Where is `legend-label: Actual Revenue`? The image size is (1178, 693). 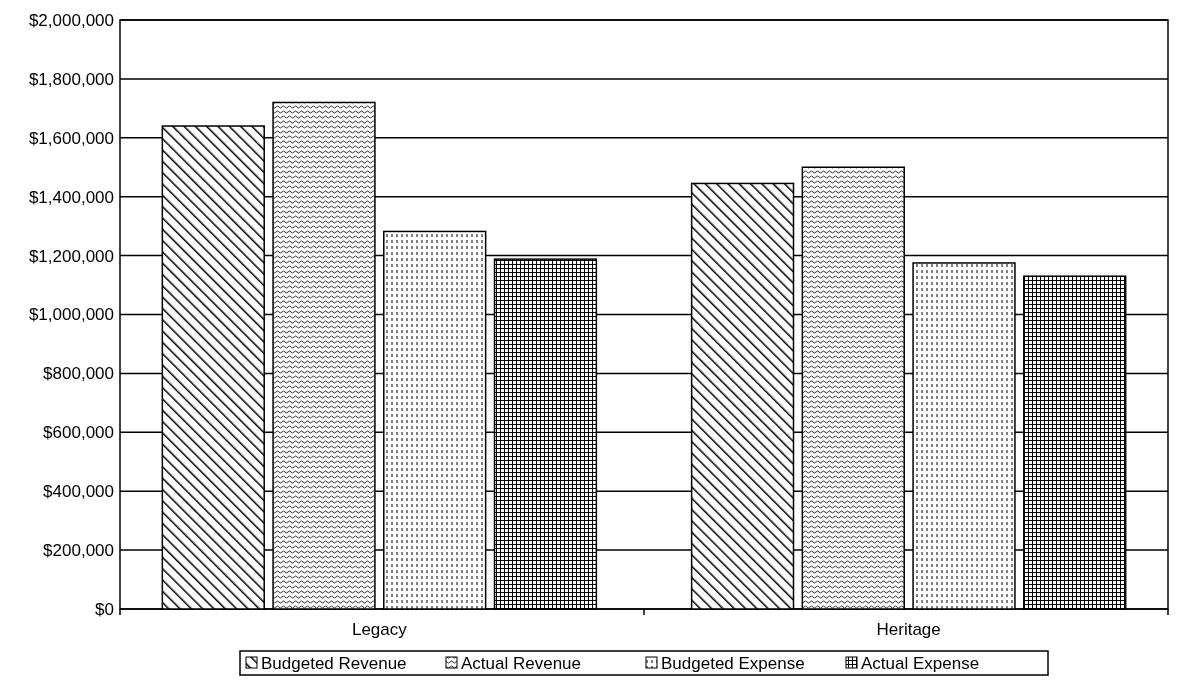 legend-label: Actual Revenue is located at coordinates (521, 663).